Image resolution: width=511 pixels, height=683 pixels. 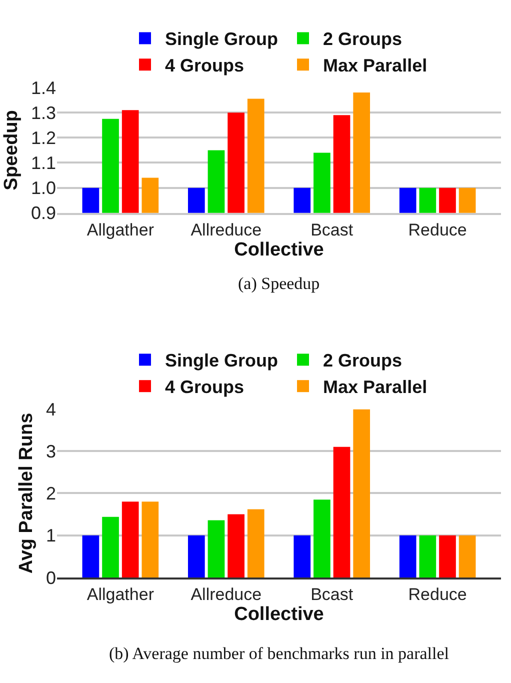 What do you see at coordinates (51, 451) in the screenshot?
I see `y-tick-label: 3` at bounding box center [51, 451].